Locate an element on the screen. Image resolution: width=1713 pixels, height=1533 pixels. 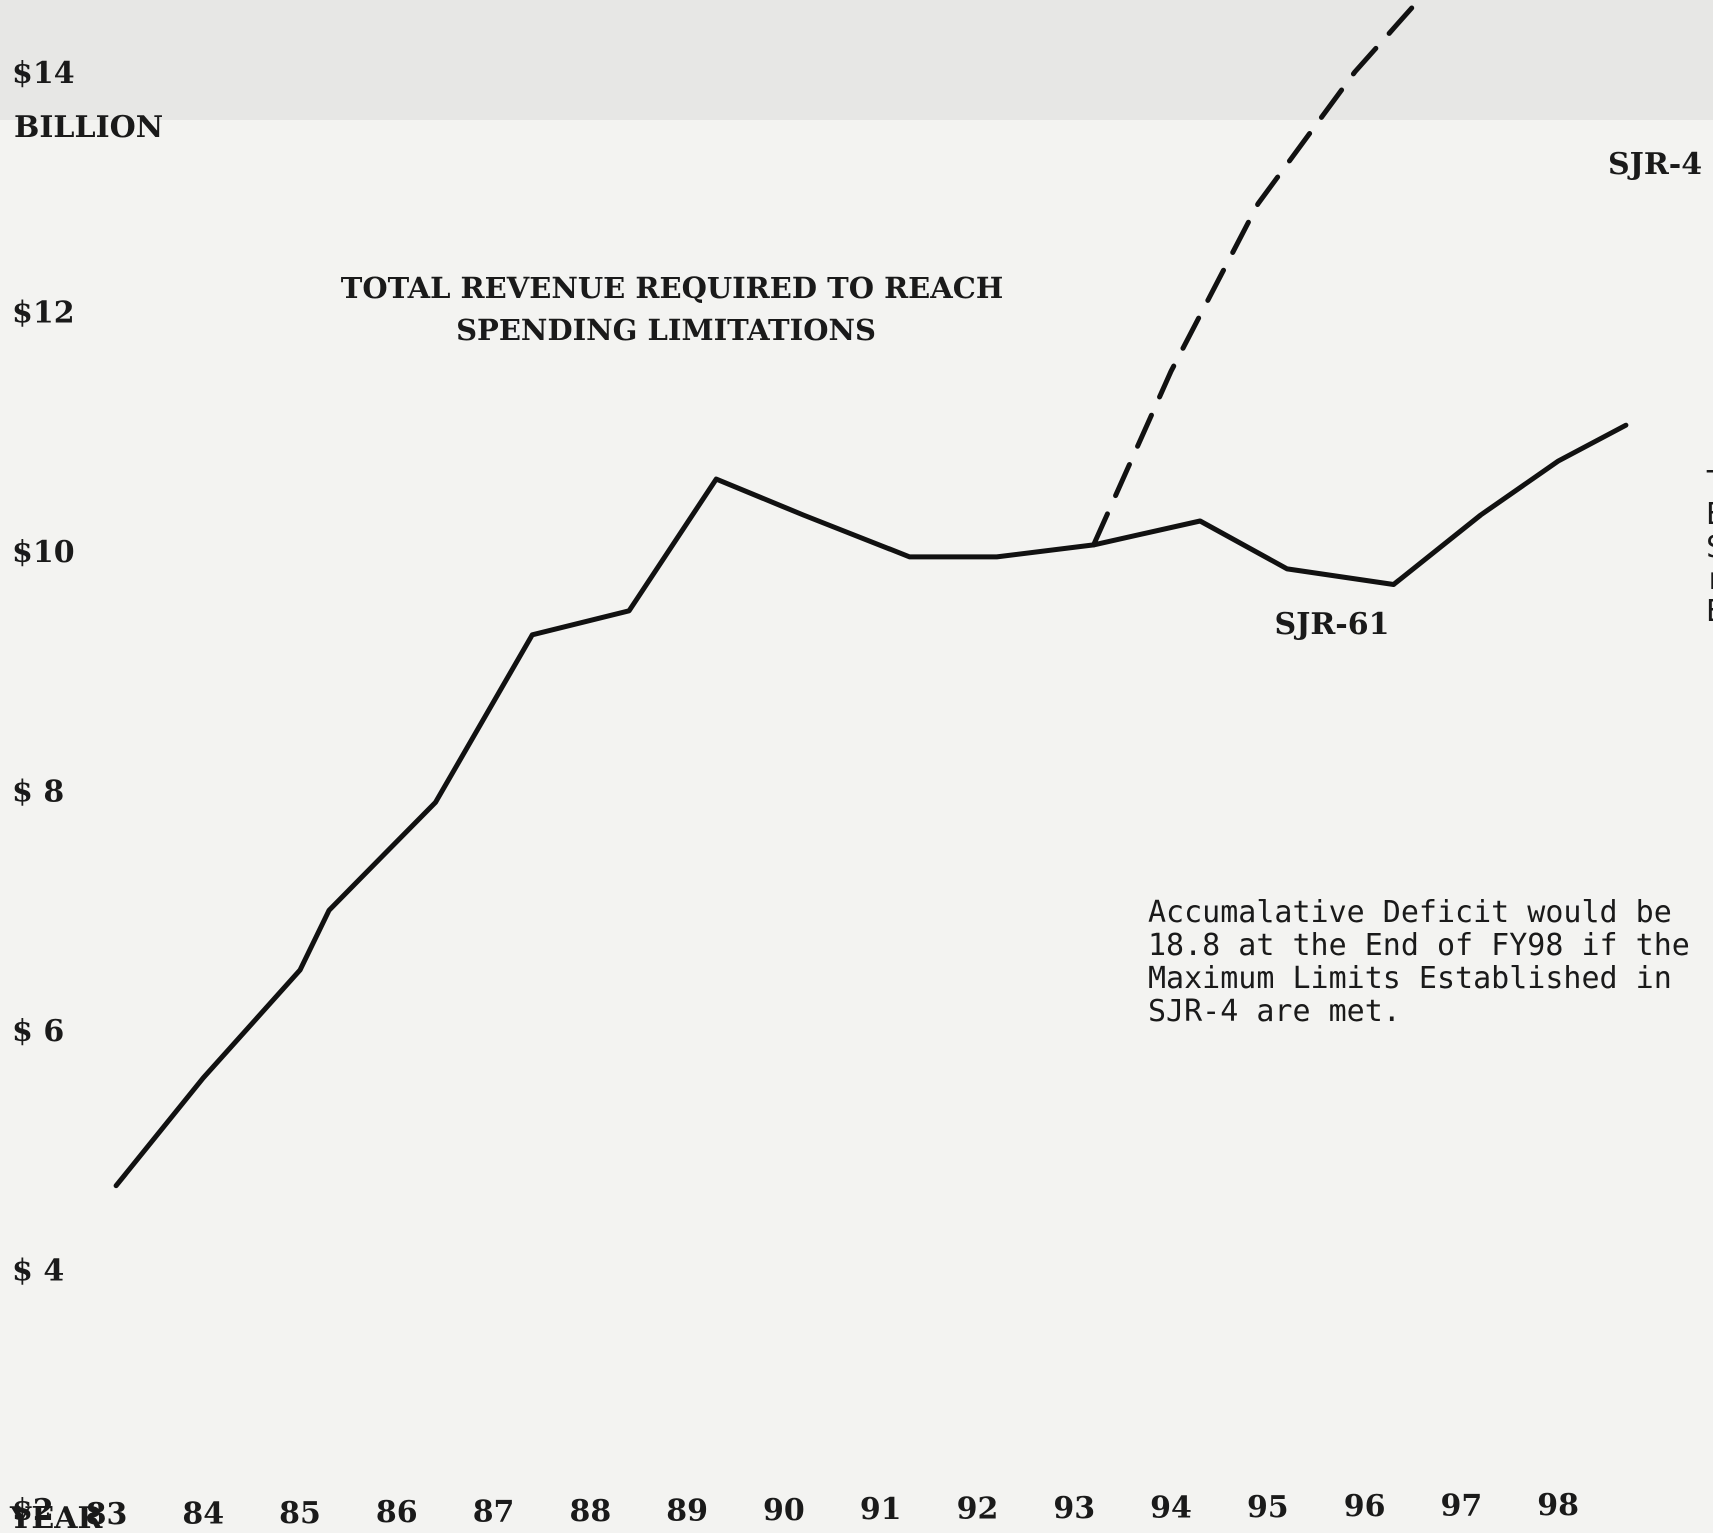
x-tick-label: 88 is located at coordinates (590, 1511).